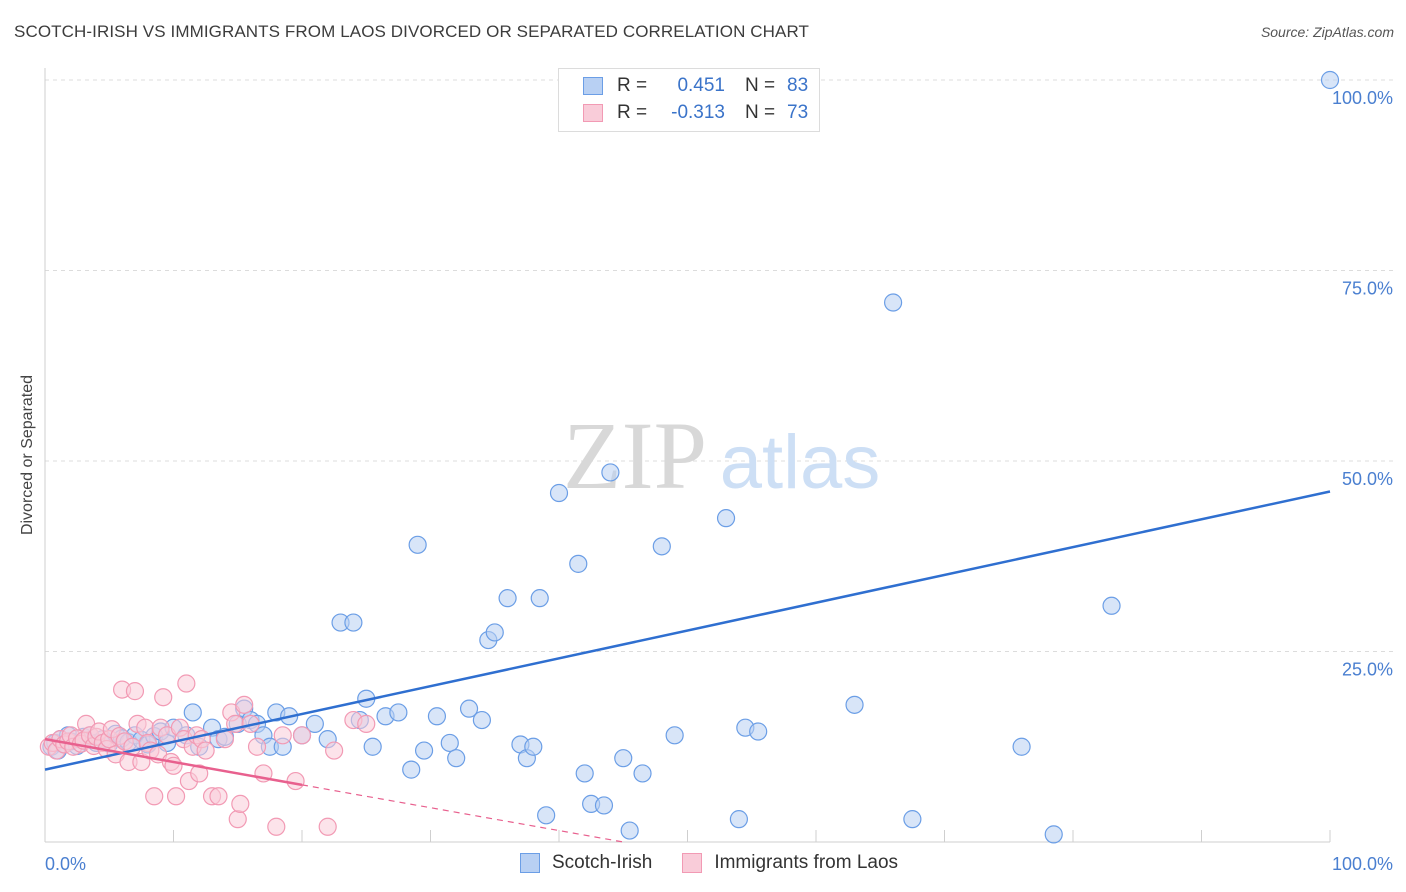 This screenshot has height=892, width=1406. Describe the element at coordinates (27, 455) in the screenshot. I see `y-axis-label: Divorced or Separated` at that location.